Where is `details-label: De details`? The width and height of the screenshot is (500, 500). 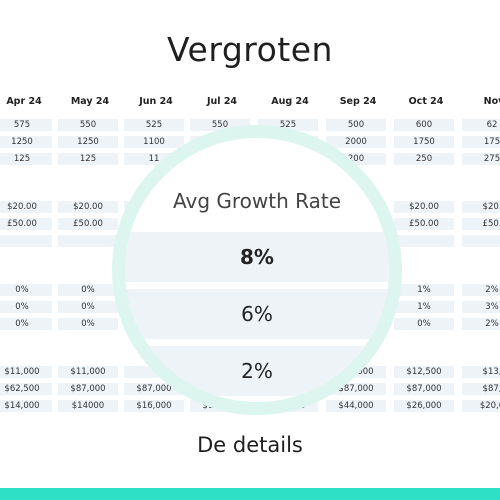 details-label: De details is located at coordinates (250, 445).